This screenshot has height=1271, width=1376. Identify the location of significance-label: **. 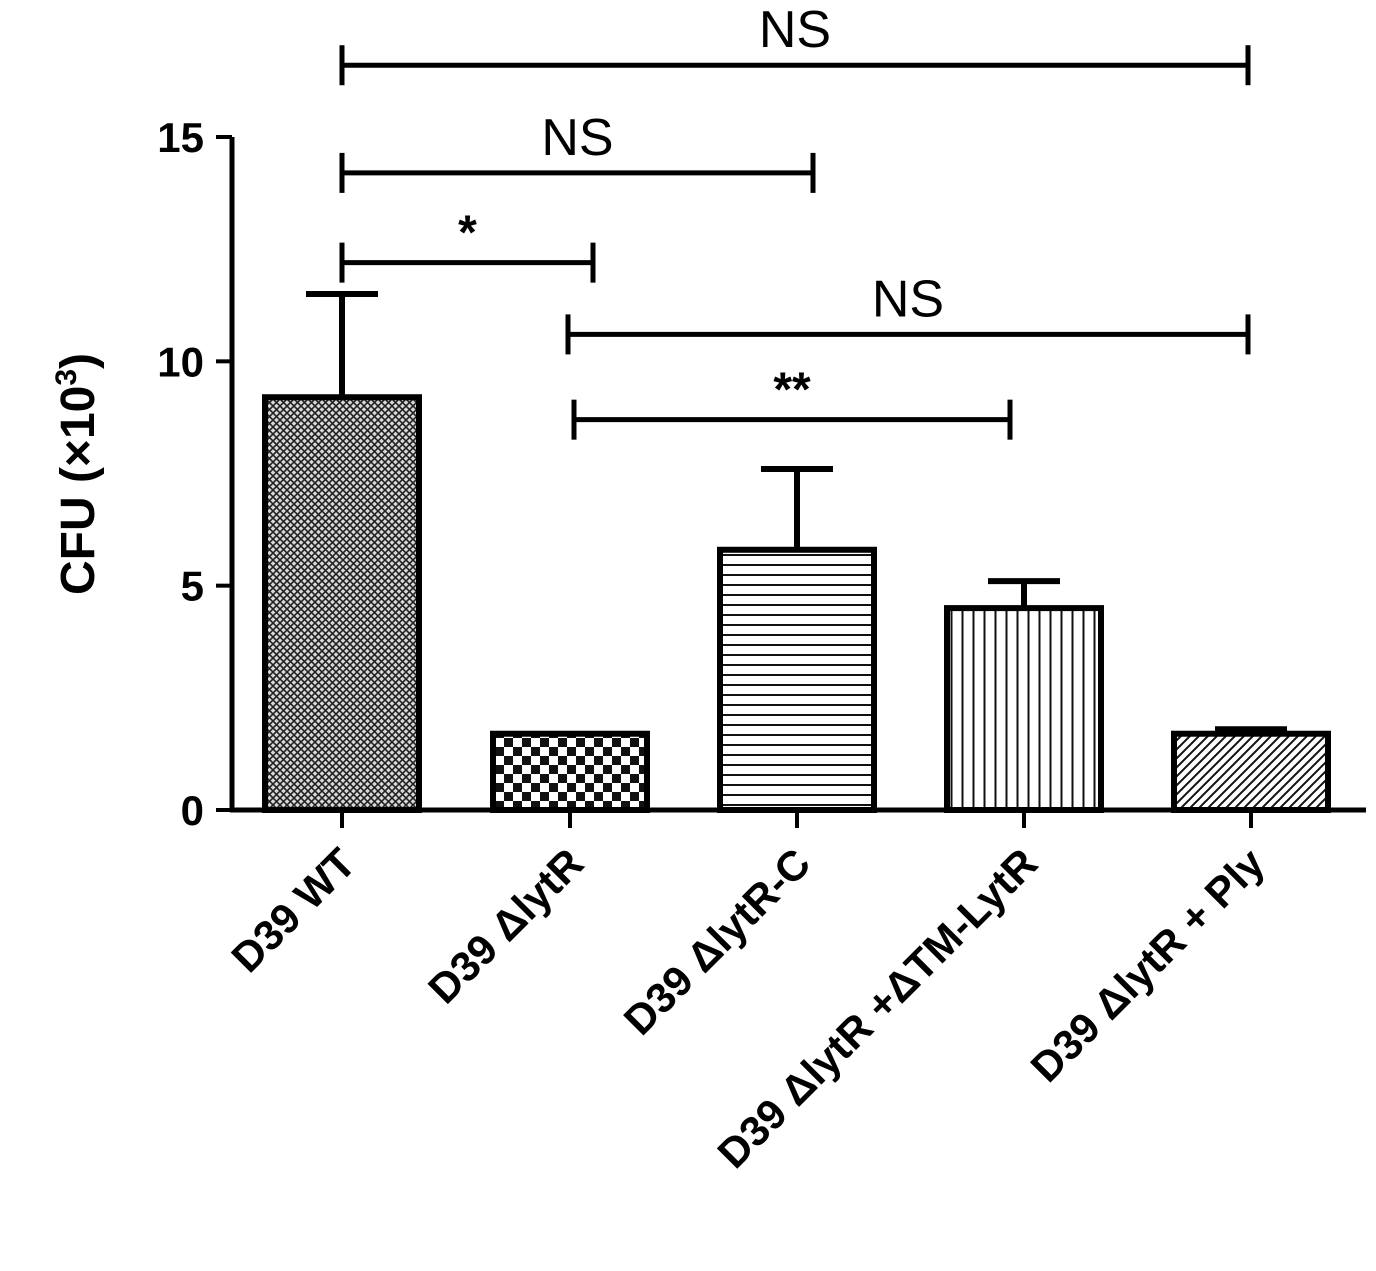
(792, 390).